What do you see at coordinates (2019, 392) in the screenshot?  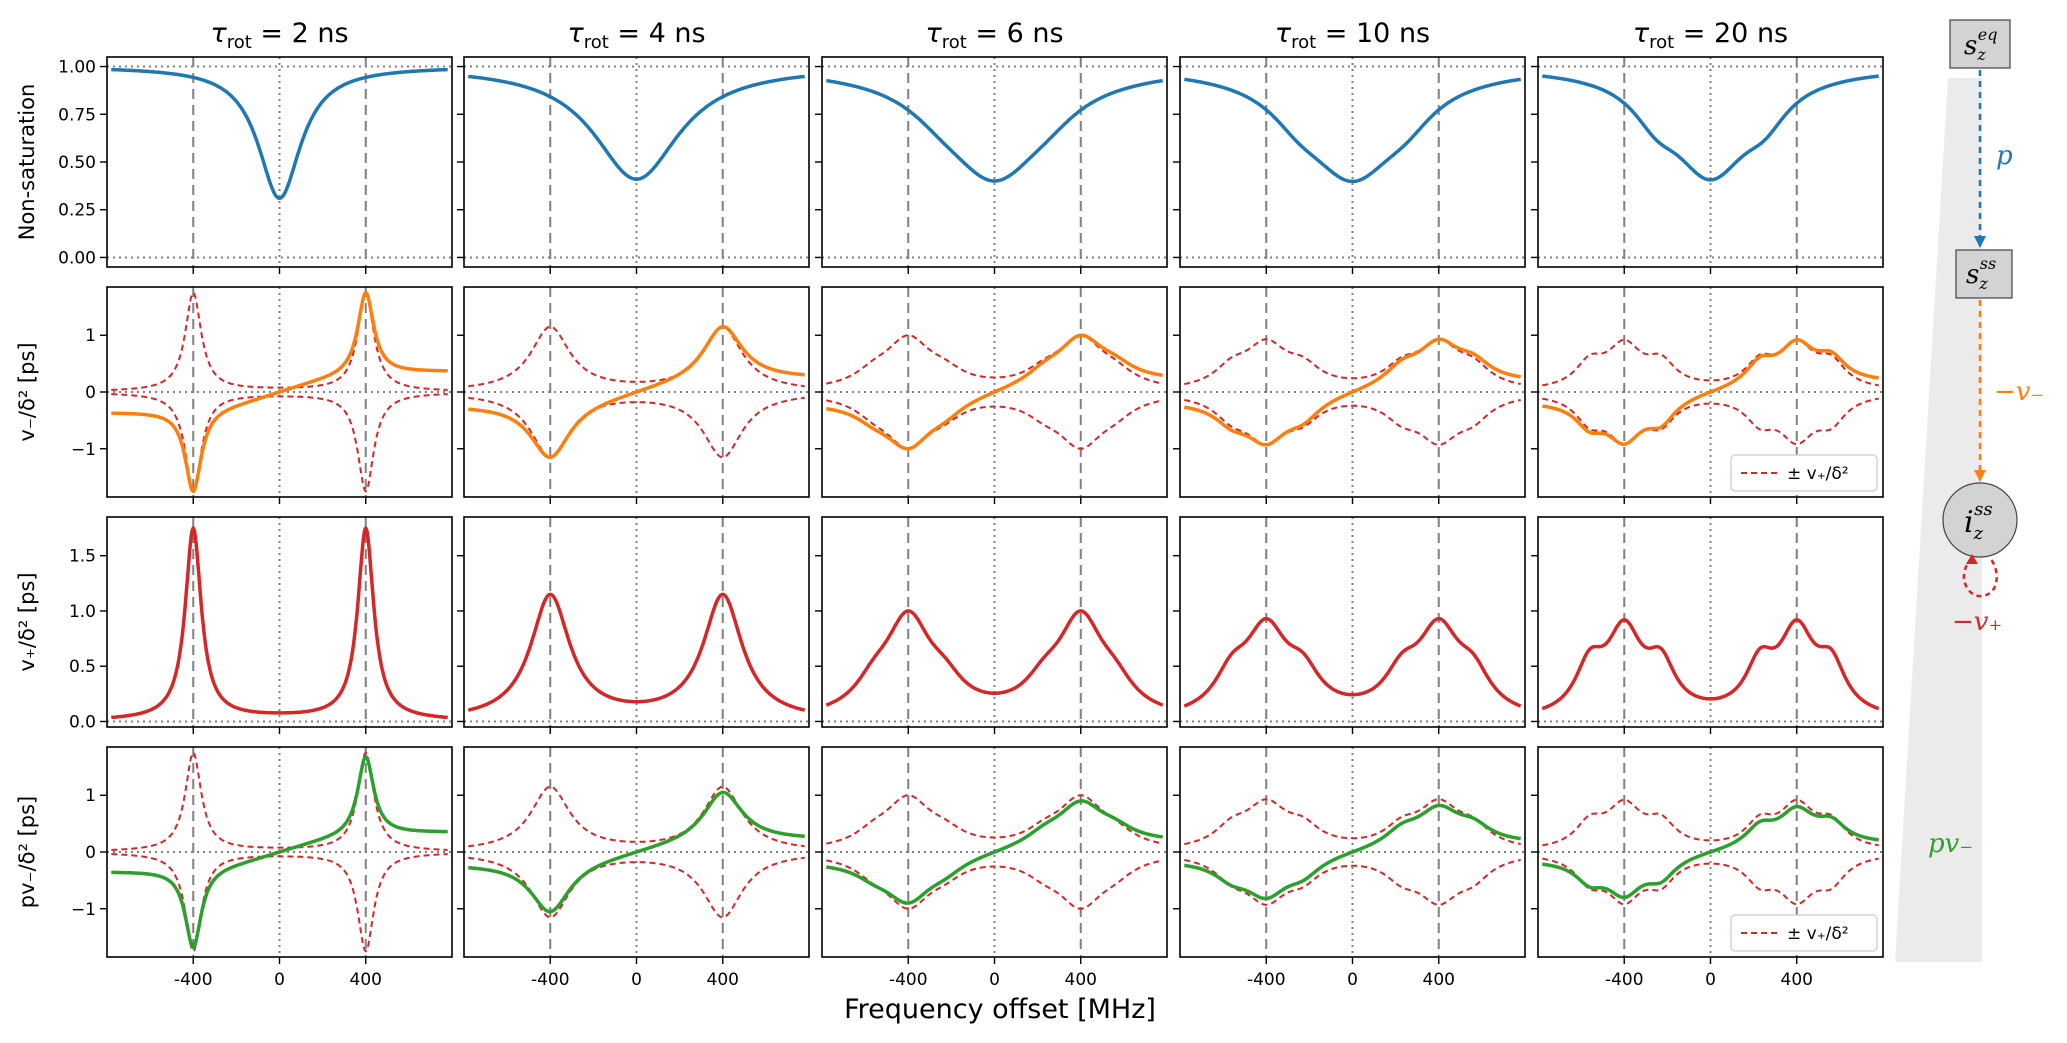 I see `edge-vminus-label: −v₋` at bounding box center [2019, 392].